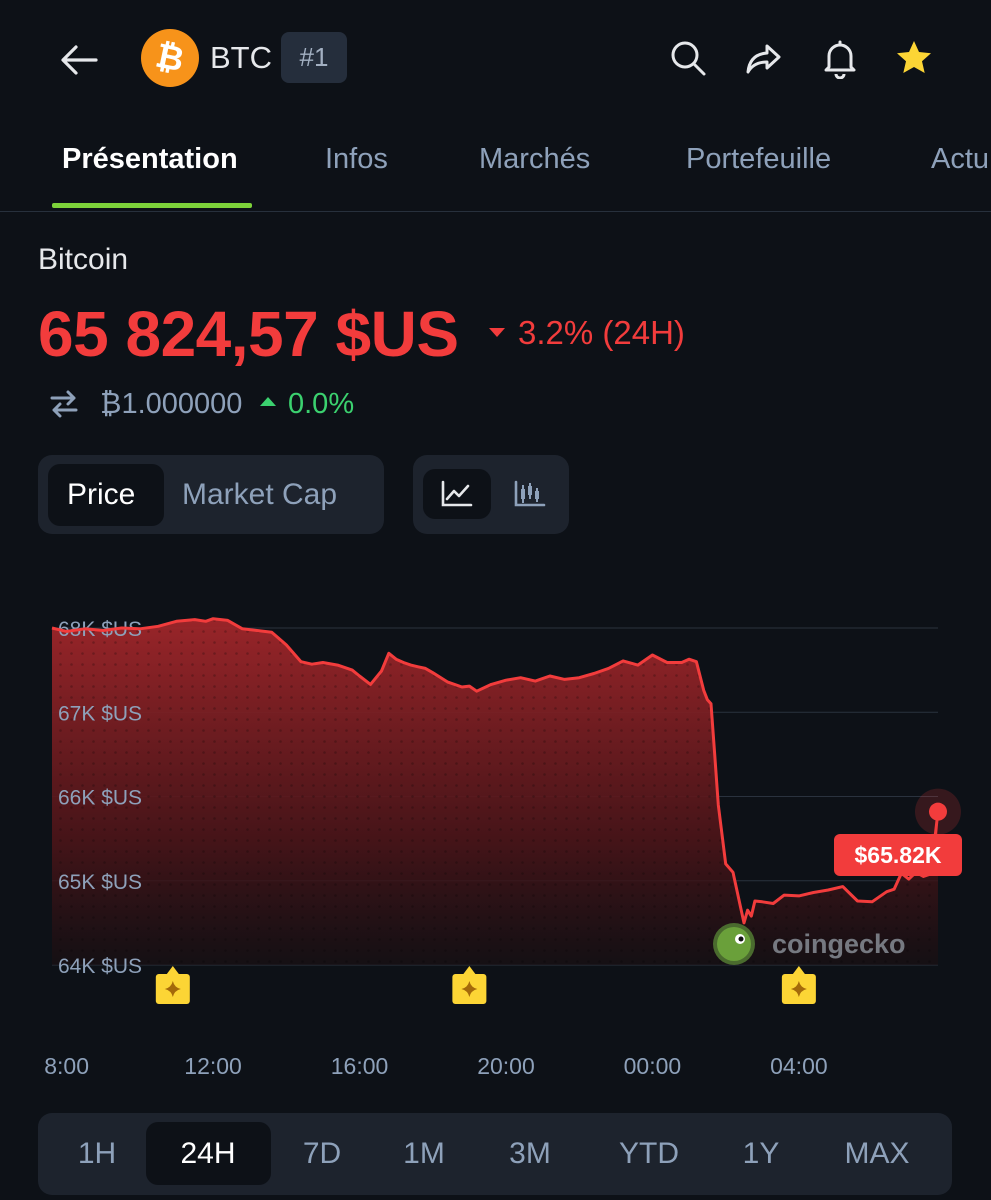 This screenshot has height=1200, width=991. Describe the element at coordinates (356, 159) in the screenshot. I see `tab-infos: Infos` at that location.